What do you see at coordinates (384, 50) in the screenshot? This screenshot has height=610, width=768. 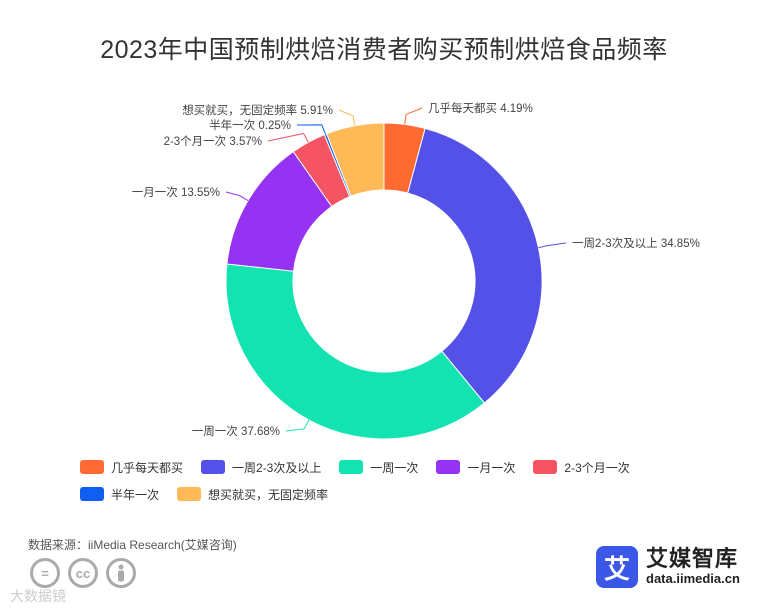 I see `chart-title: 2023年中国预制烘焙消费者购买预制烘焙食品频率` at bounding box center [384, 50].